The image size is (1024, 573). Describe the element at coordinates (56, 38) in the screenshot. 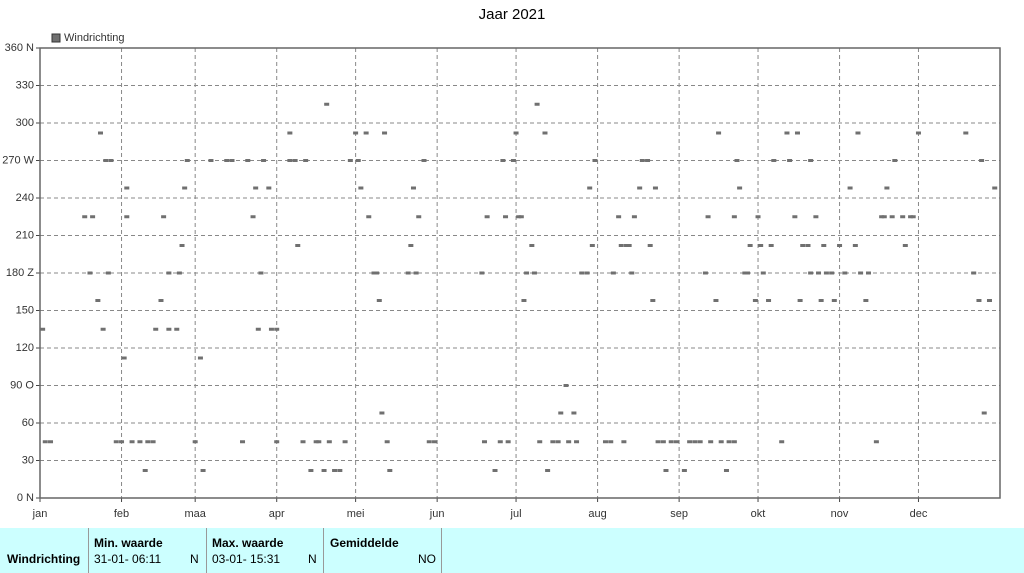

I see `legend-swatch` at that location.